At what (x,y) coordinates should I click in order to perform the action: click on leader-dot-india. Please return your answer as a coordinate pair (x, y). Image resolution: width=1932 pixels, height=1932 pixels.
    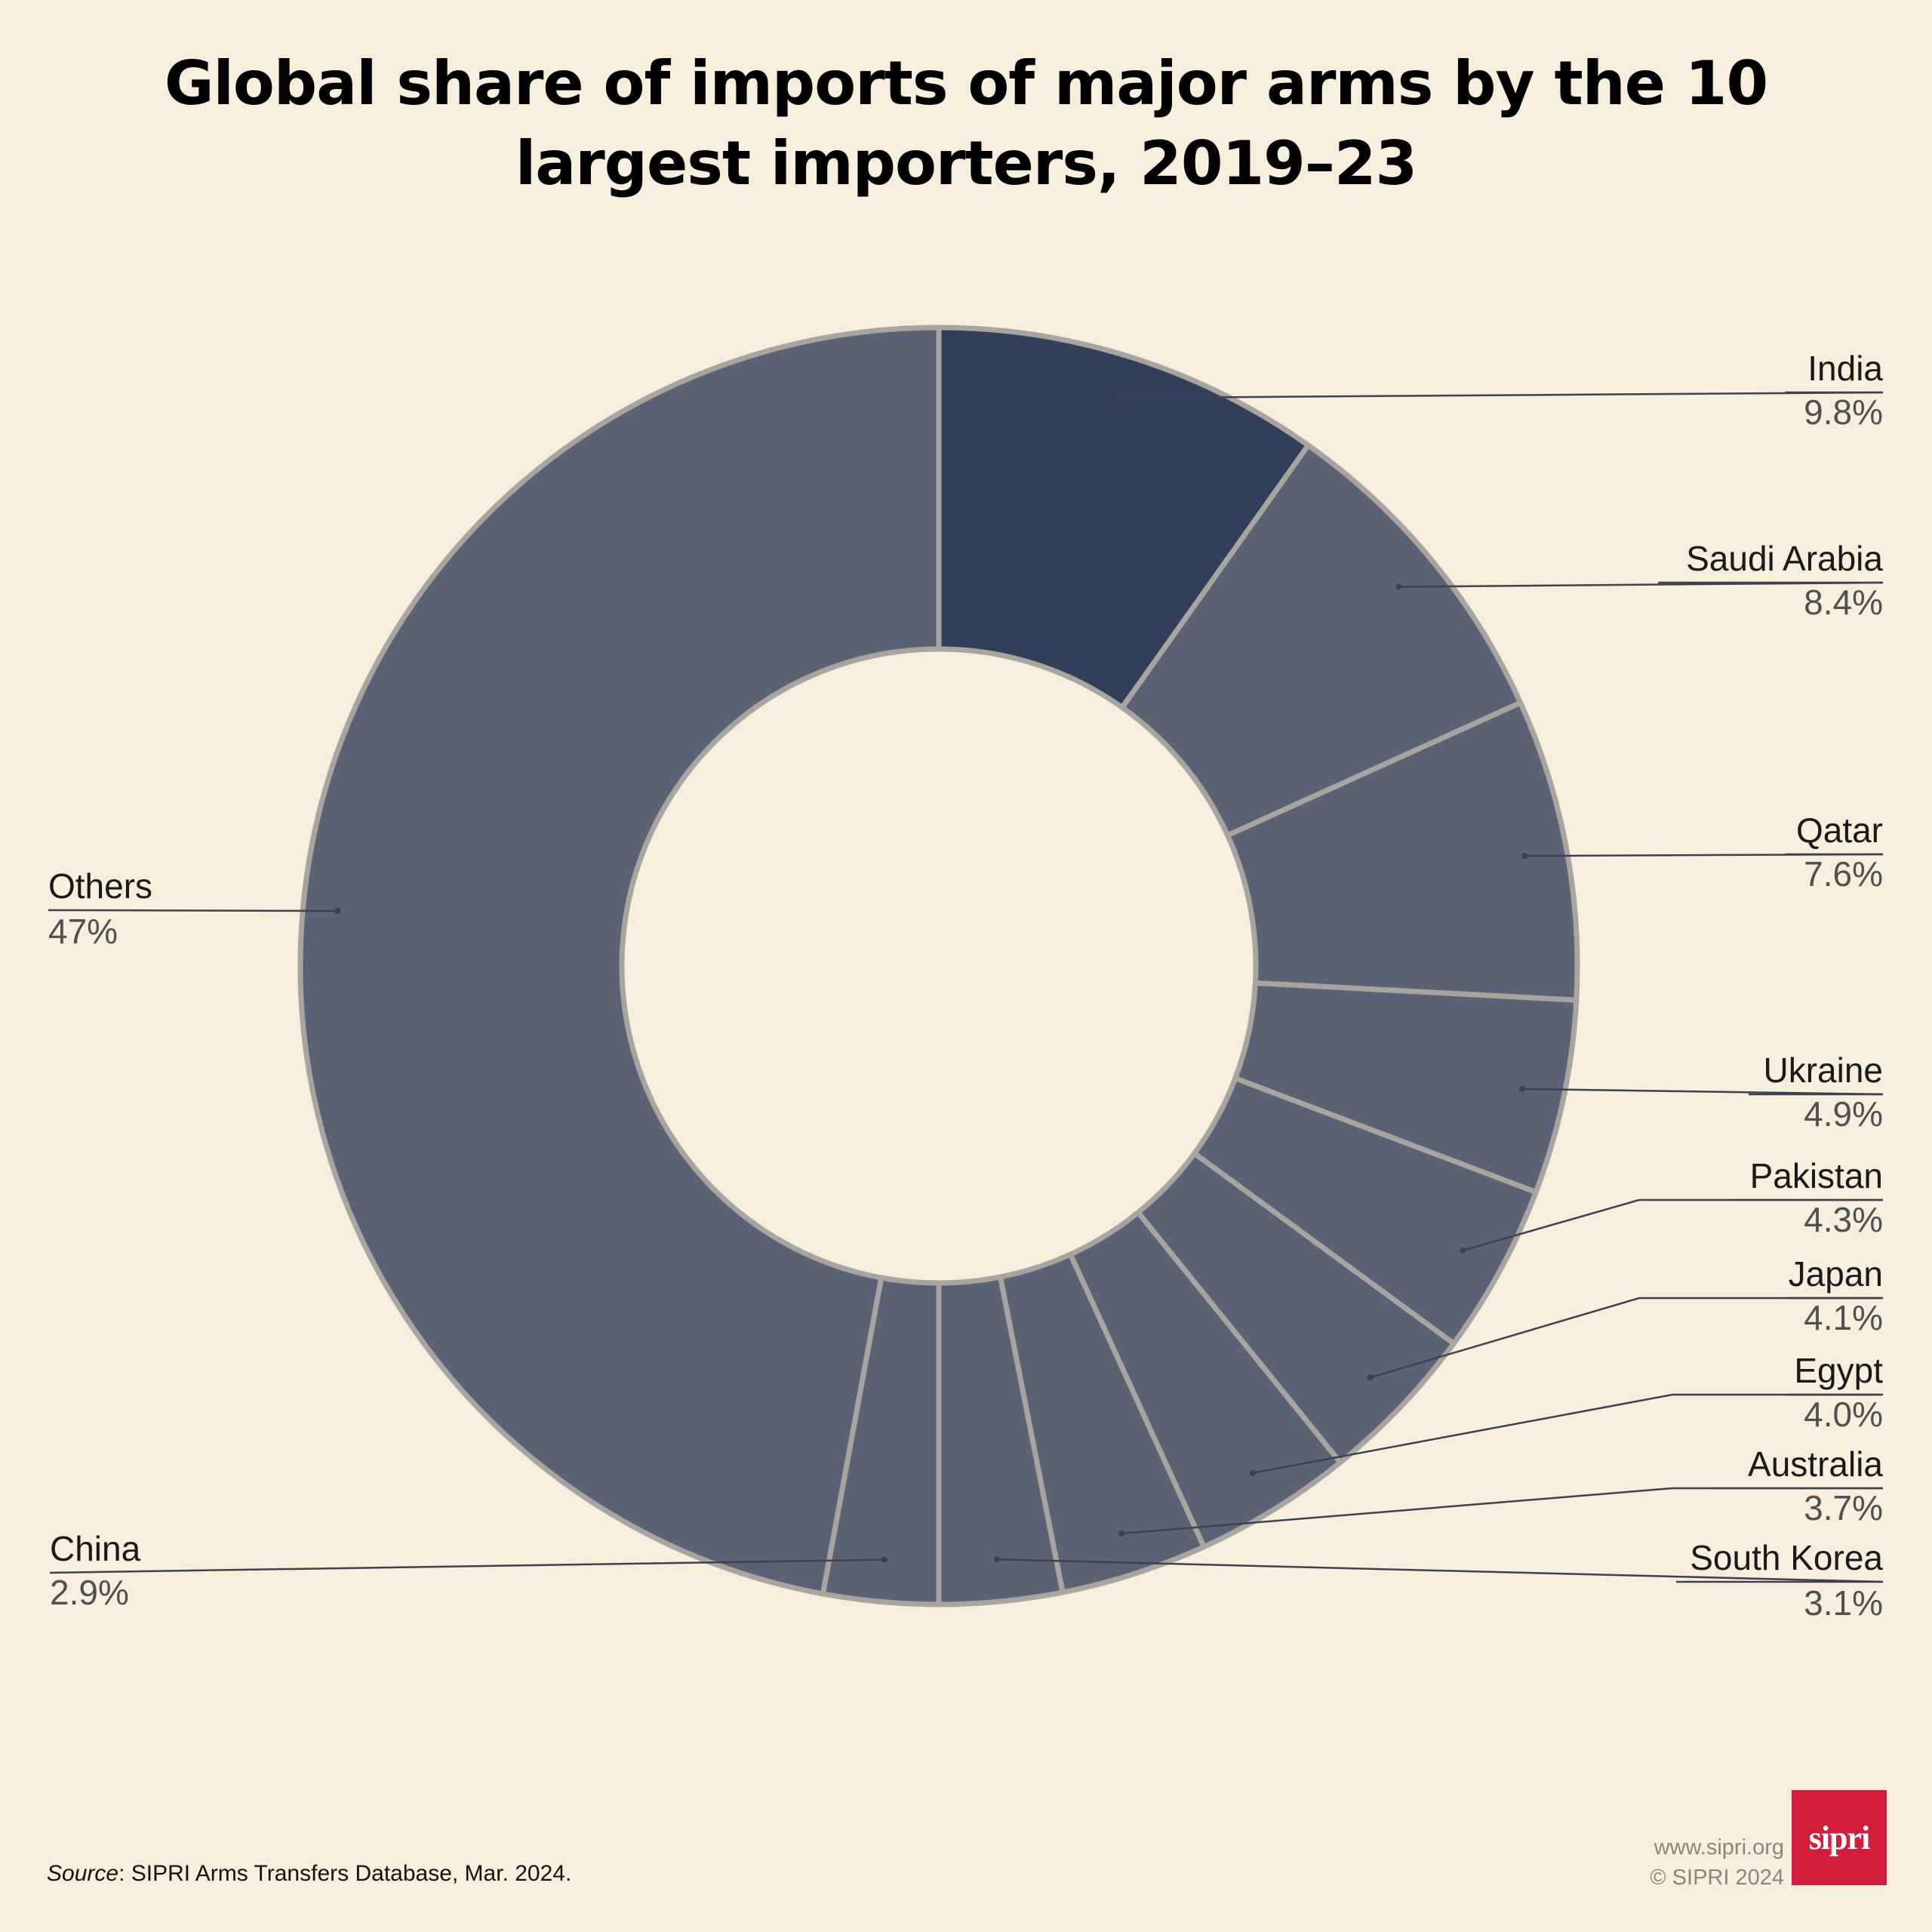
    Looking at the image, I should click on (1119, 398).